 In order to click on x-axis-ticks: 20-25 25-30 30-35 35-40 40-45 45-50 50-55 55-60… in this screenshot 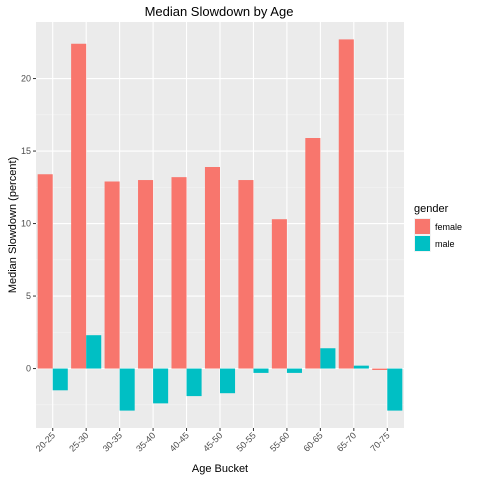, I will do `click(213, 441)`.